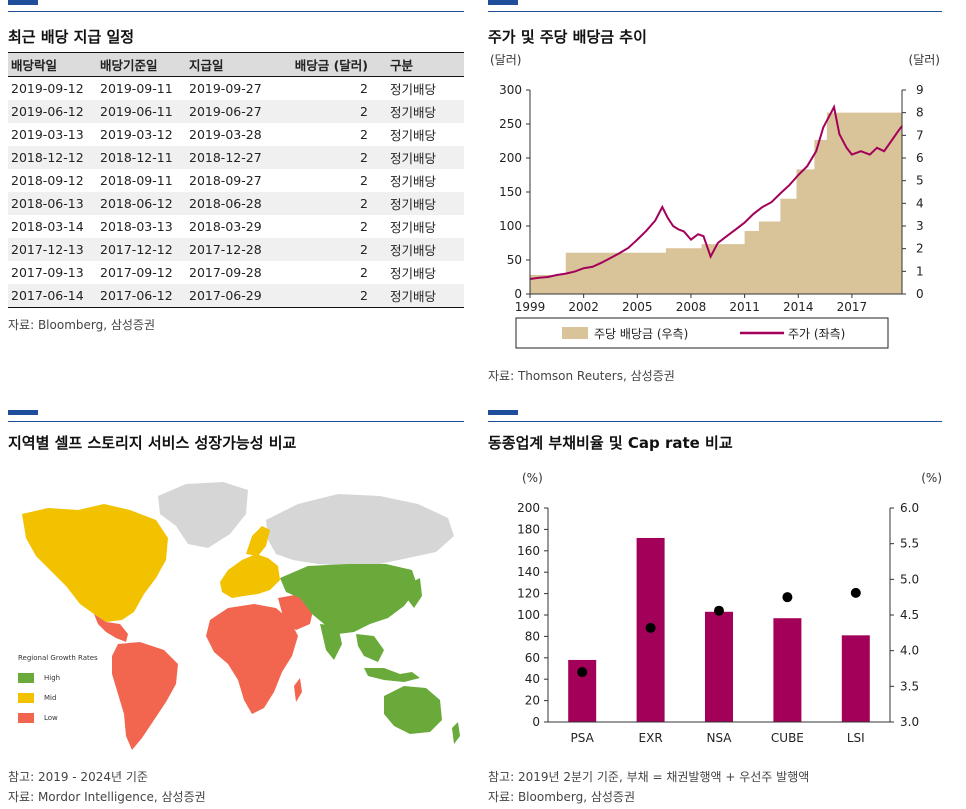  Describe the element at coordinates (530, 307) in the screenshot. I see `x-tick-label: 1999` at that location.